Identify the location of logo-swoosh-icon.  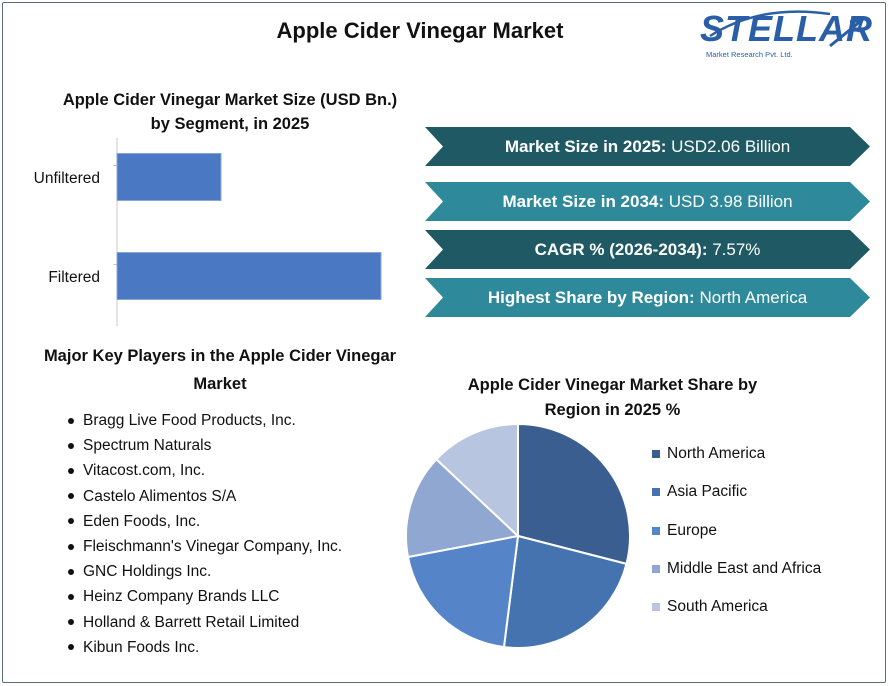
(788, 29).